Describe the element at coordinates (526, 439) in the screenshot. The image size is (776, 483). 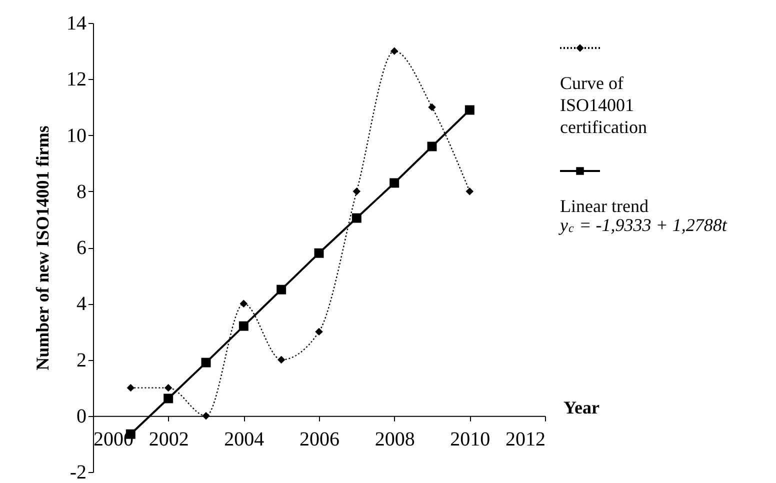
I see `x-tick-label: 2012` at that location.